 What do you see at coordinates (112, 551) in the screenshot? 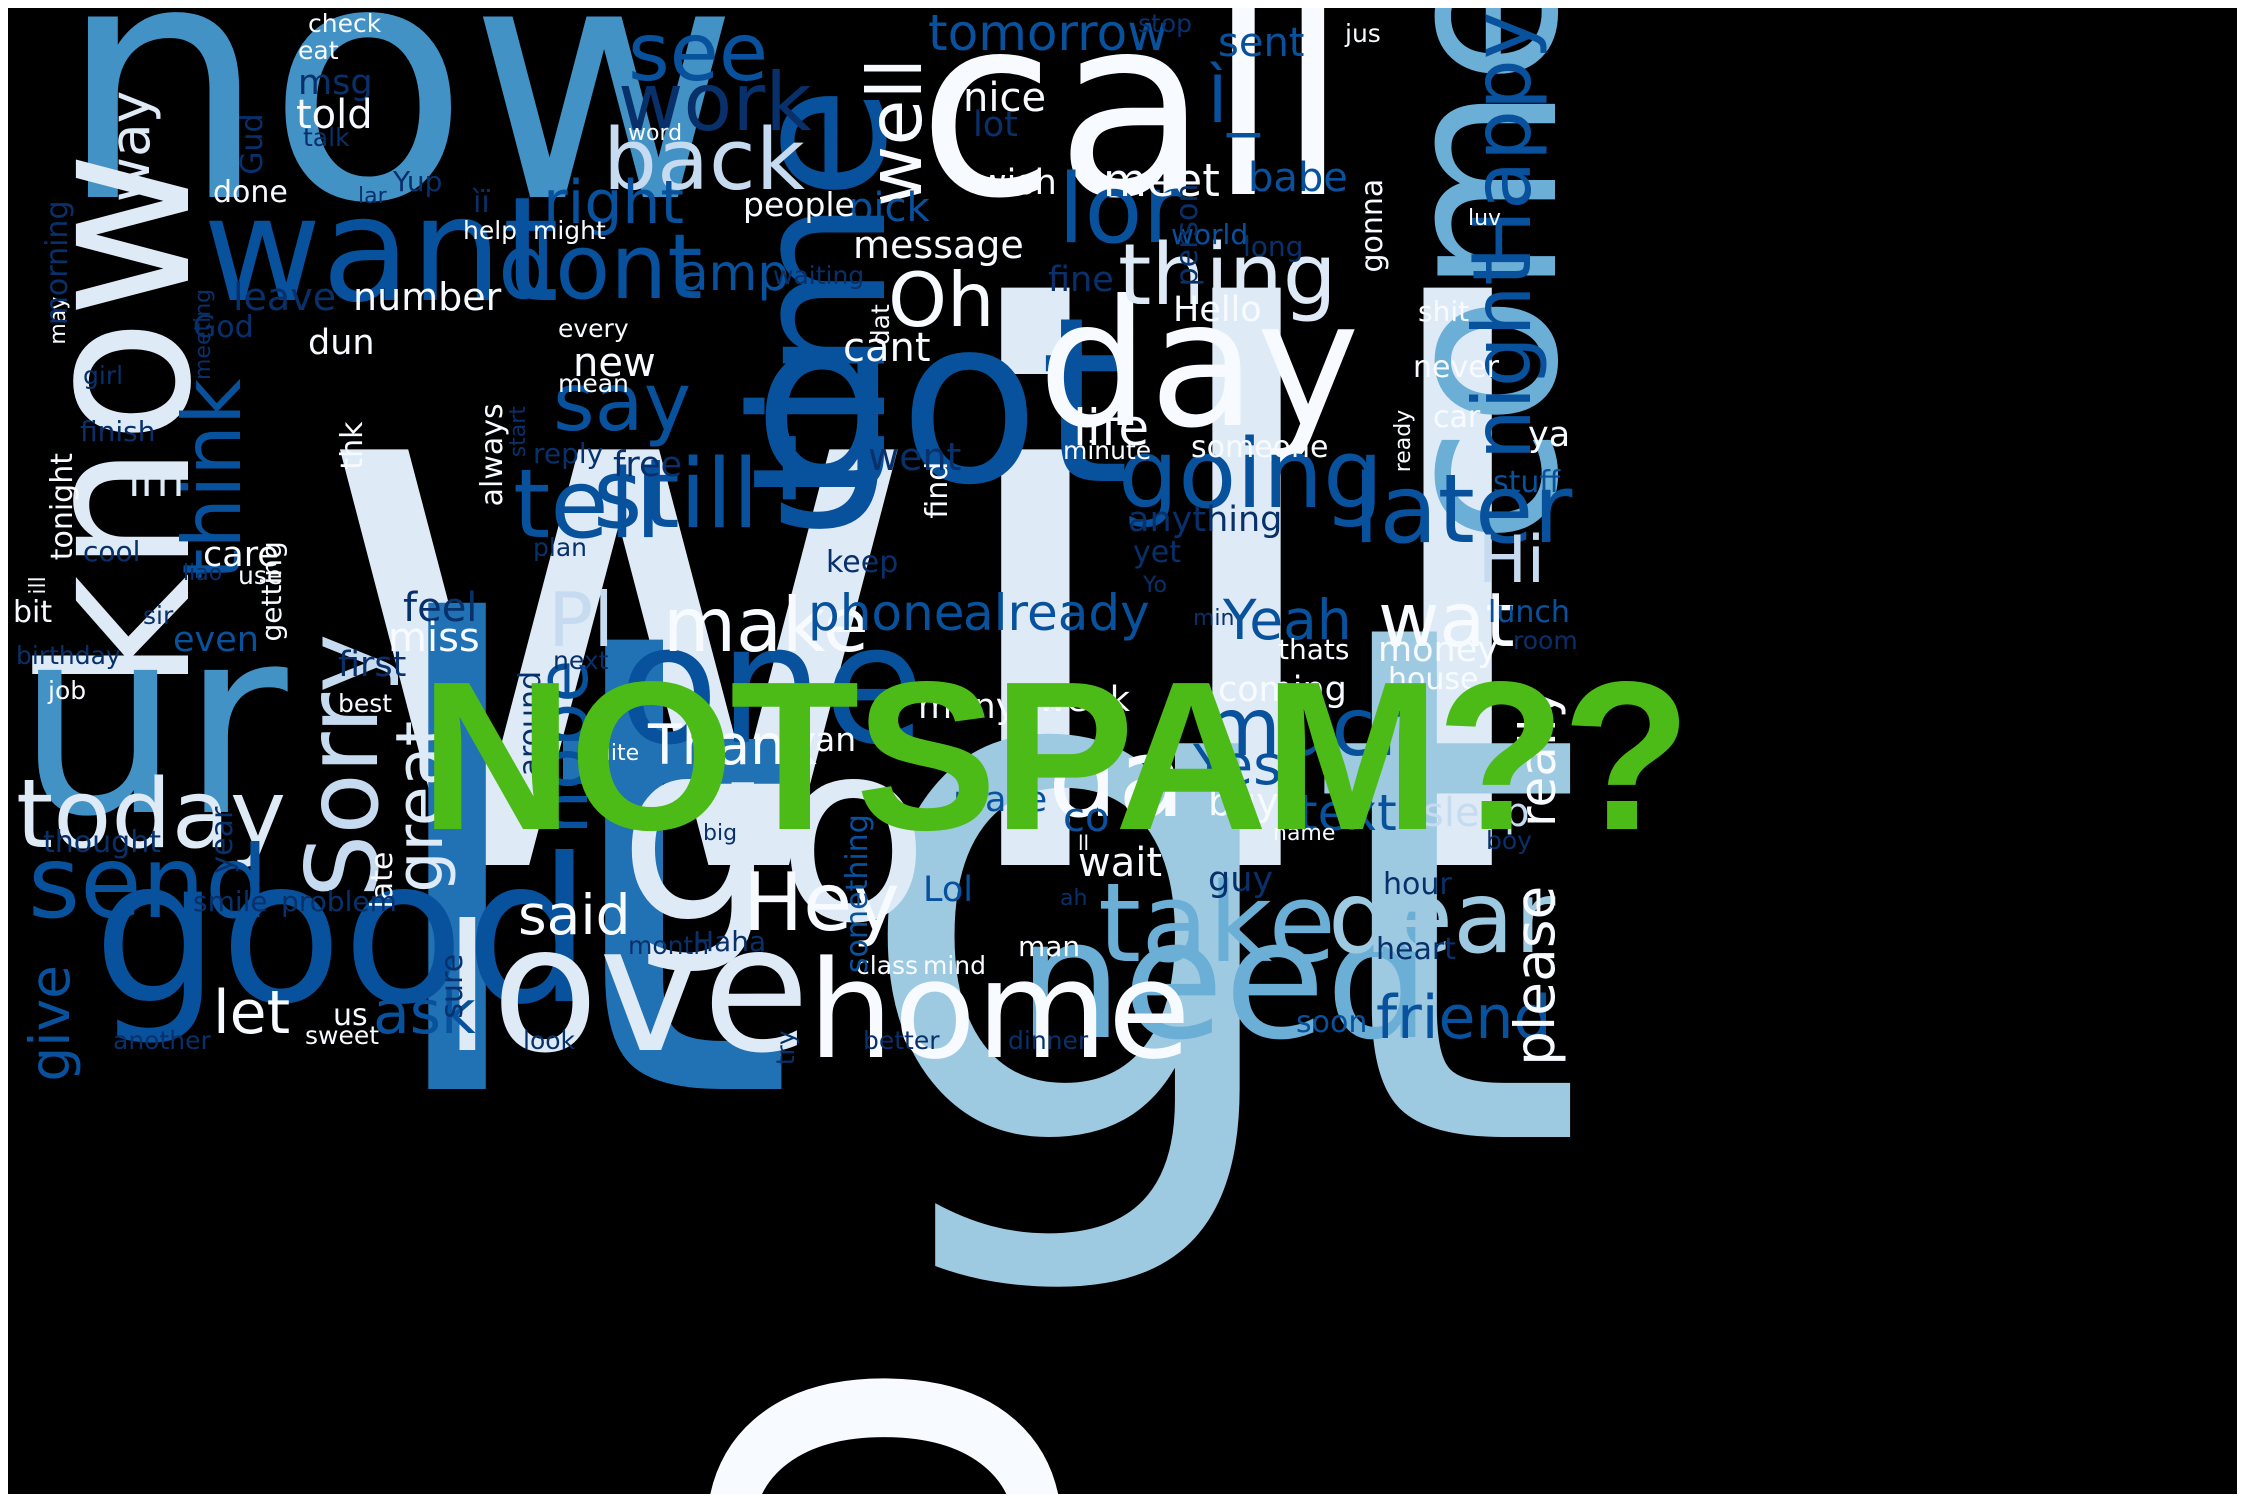
I see `word-cool: cool` at bounding box center [112, 551].